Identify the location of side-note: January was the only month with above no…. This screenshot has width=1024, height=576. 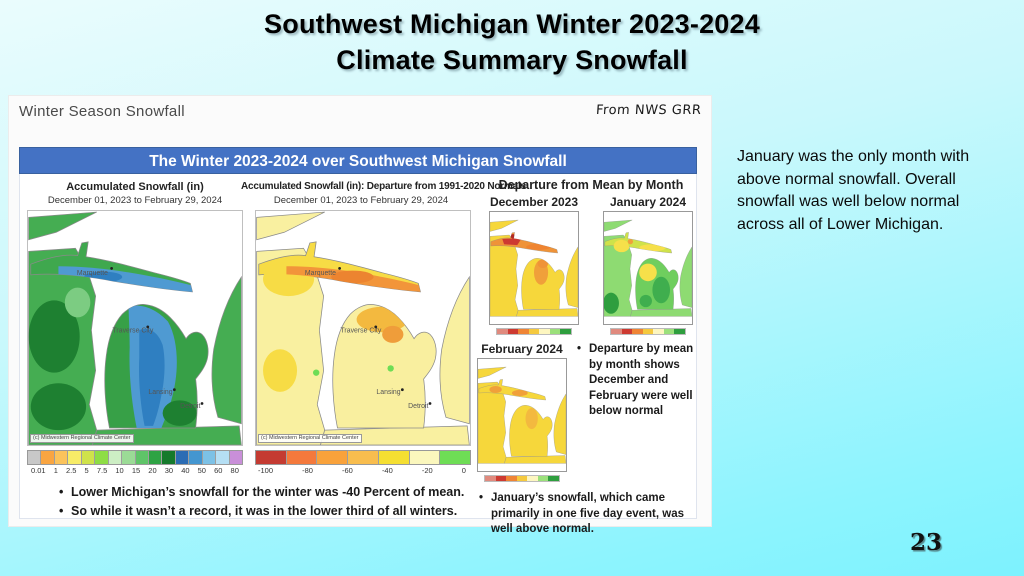
(853, 190).